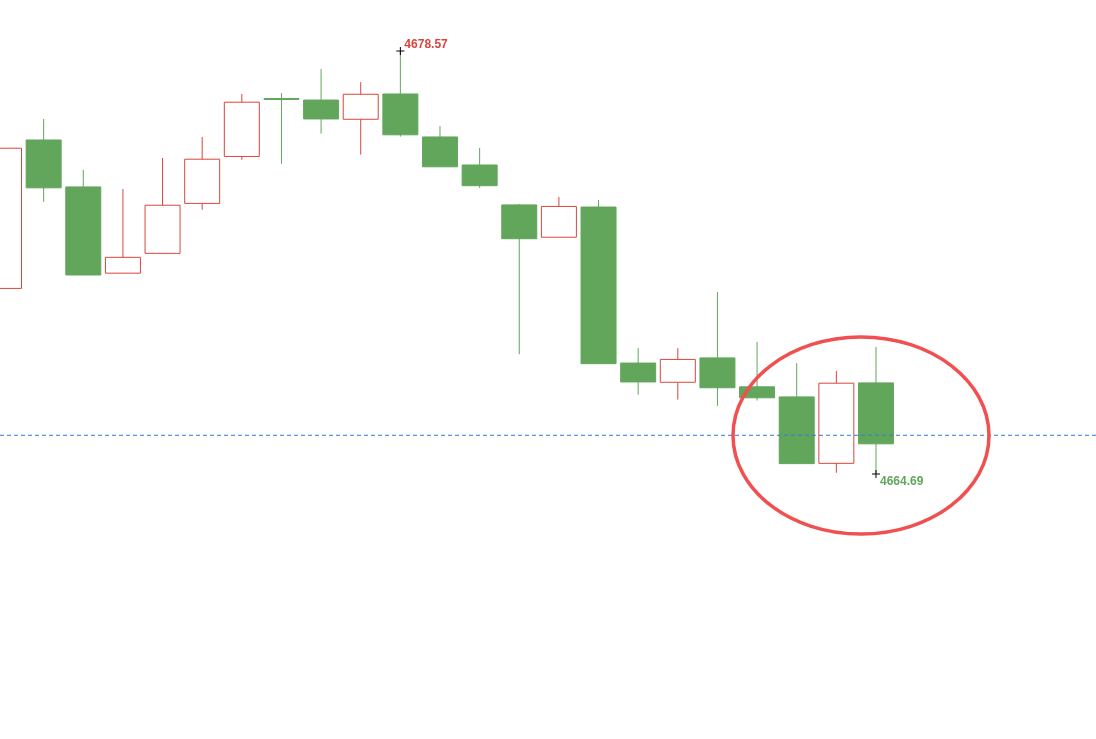 The image size is (1096, 739). Describe the element at coordinates (901, 481) in the screenshot. I see `annotation: 4664.69` at that location.